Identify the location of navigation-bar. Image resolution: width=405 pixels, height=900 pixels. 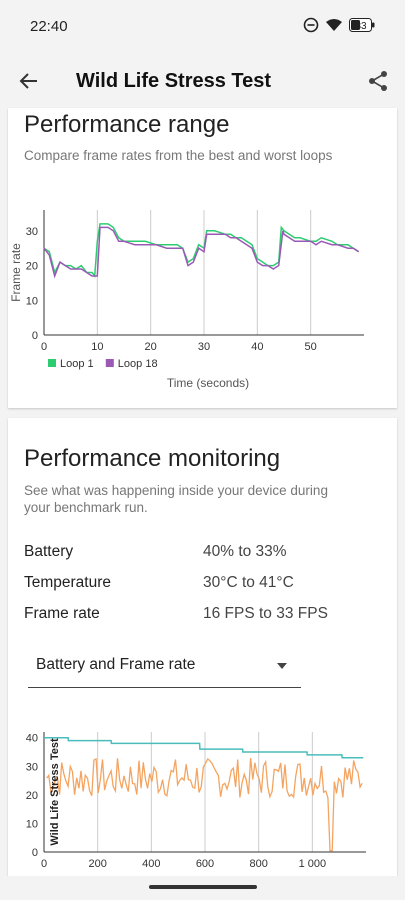
(202, 888).